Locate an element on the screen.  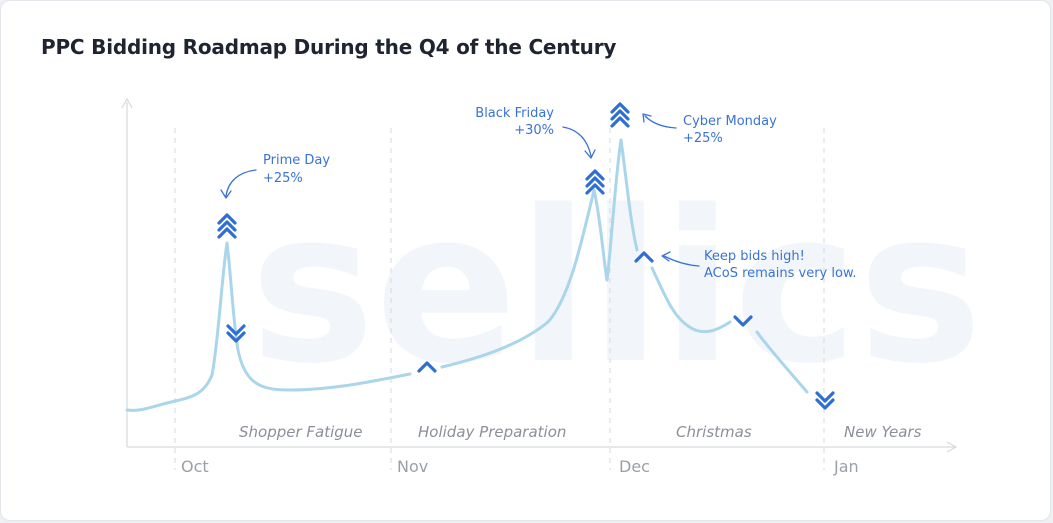
annotation-text: +30% is located at coordinates (534, 130).